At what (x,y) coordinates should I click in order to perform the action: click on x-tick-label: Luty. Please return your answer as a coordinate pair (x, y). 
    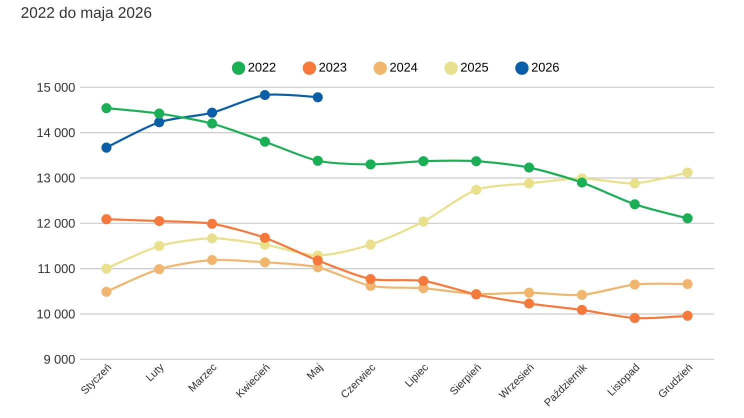
    Looking at the image, I should click on (155, 373).